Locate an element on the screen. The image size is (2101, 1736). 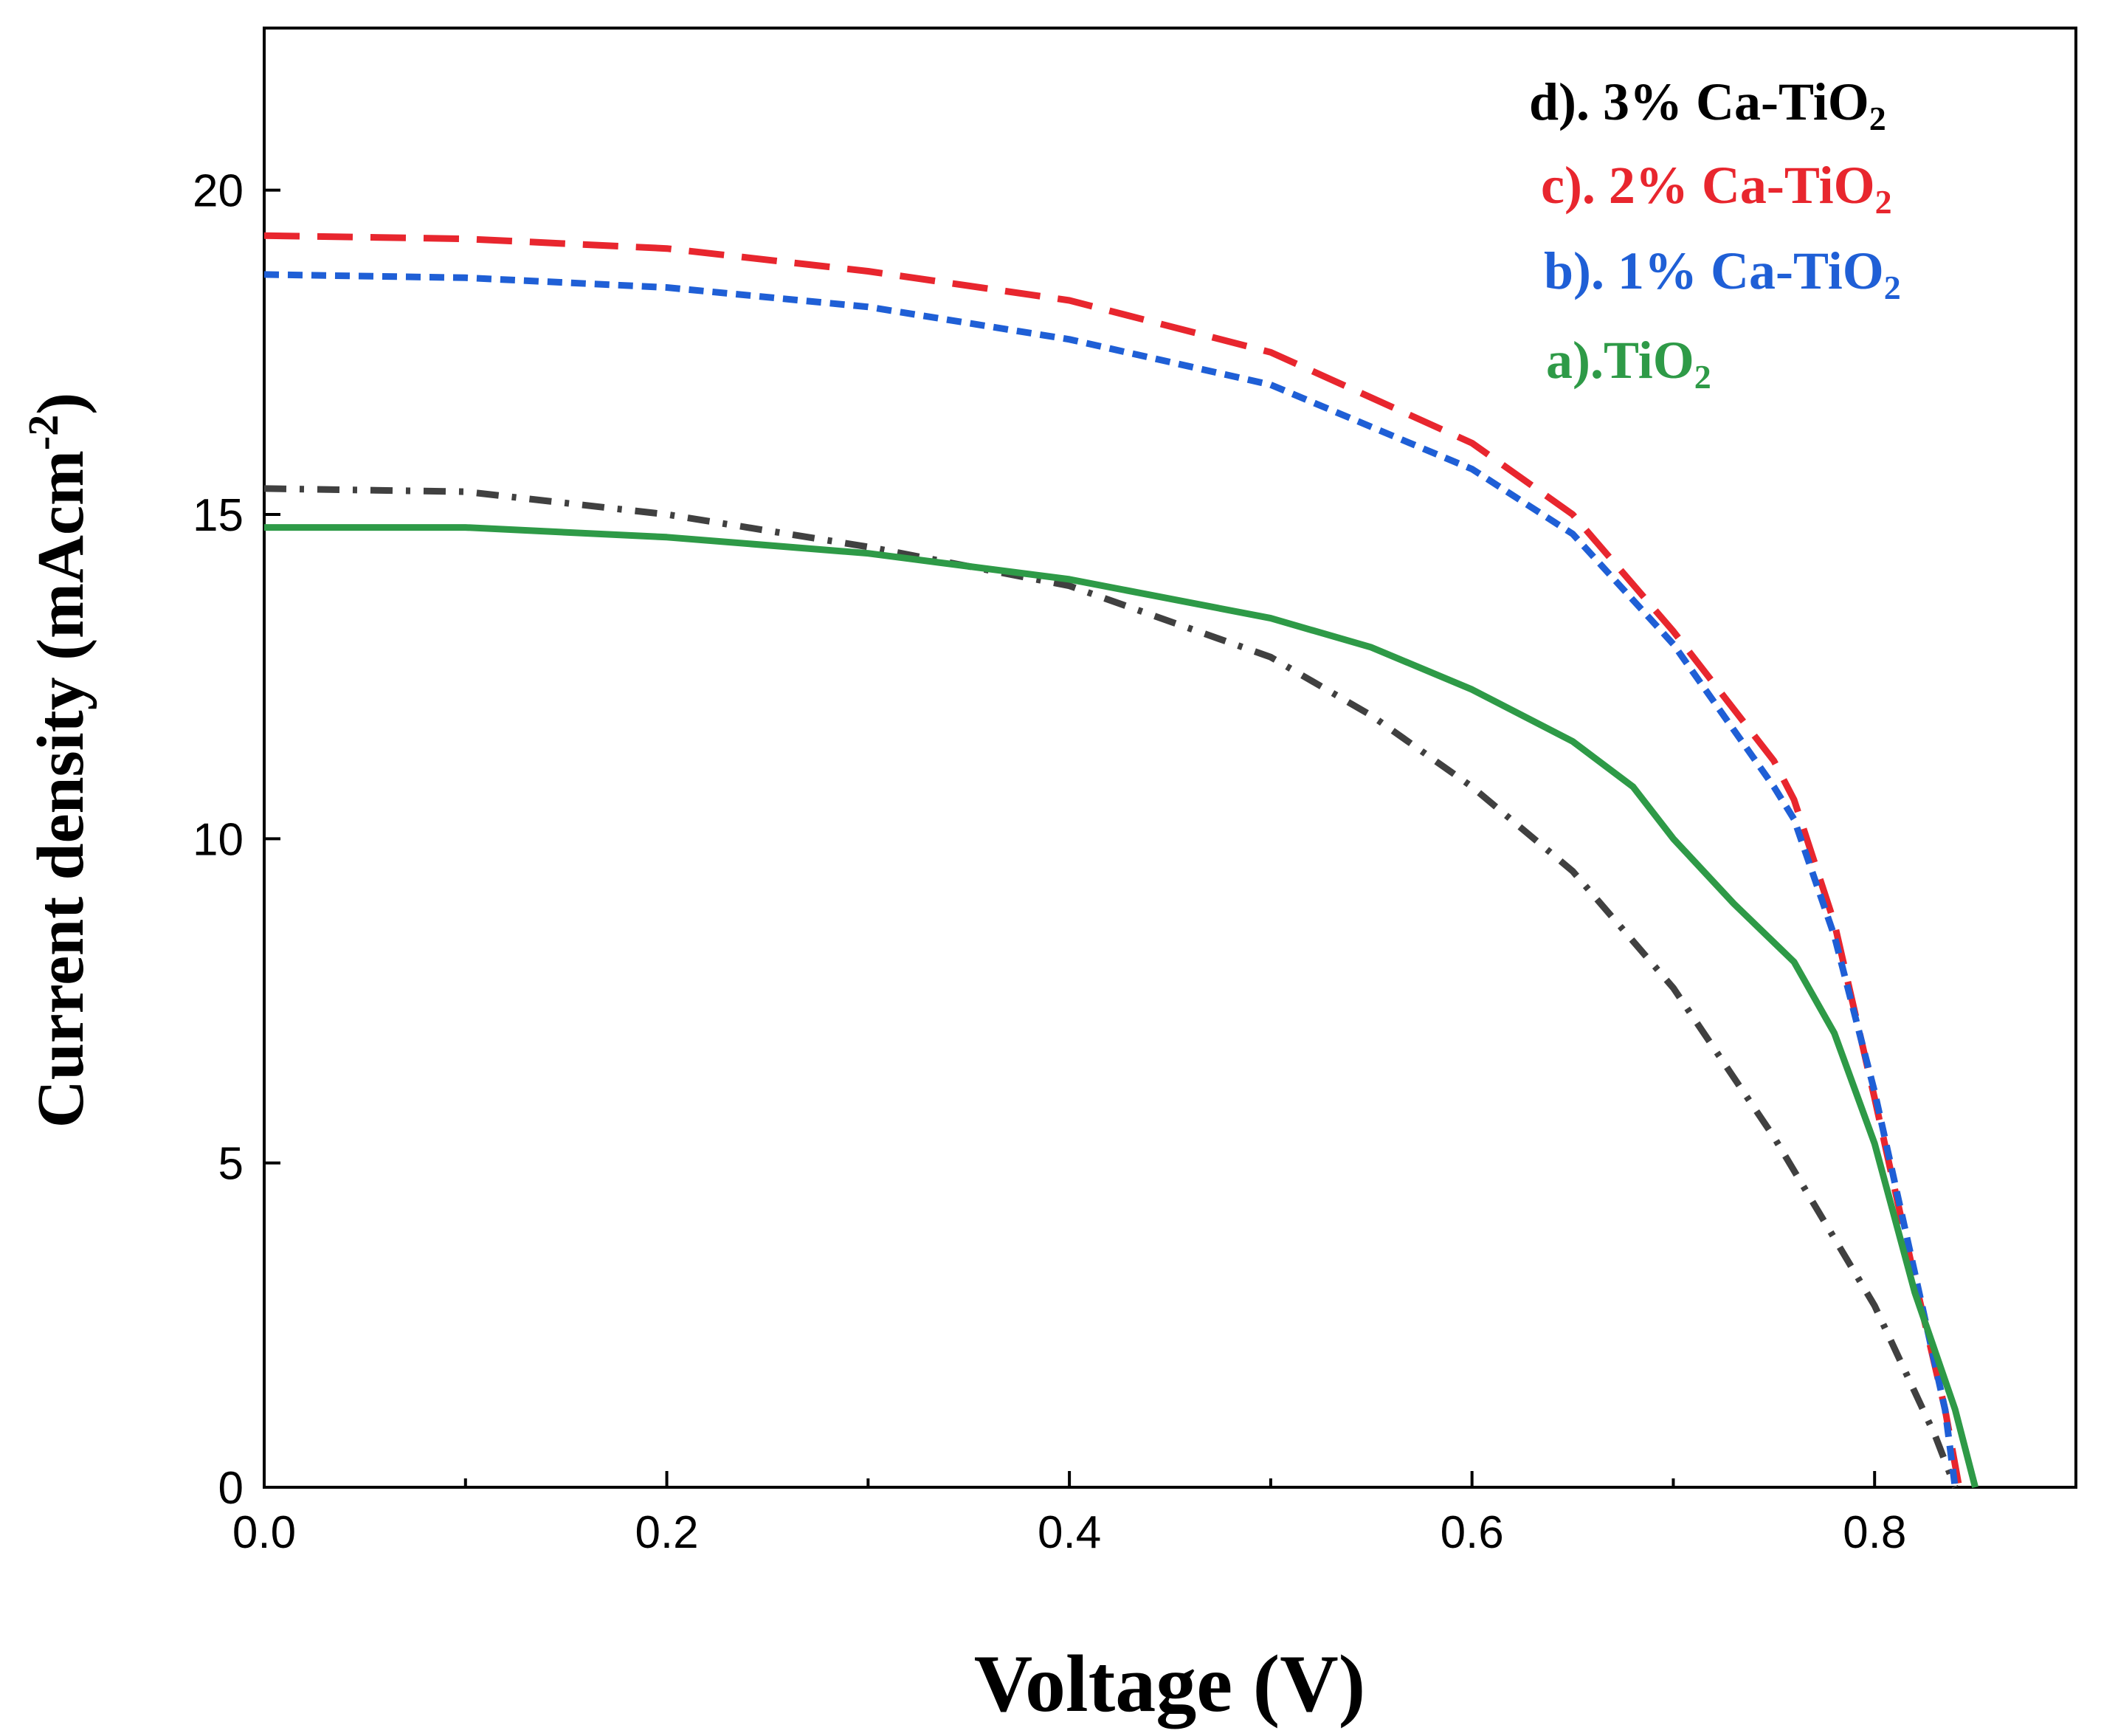
legend-label-b: b). 1% Ca-TiO is located at coordinates (1714, 270).